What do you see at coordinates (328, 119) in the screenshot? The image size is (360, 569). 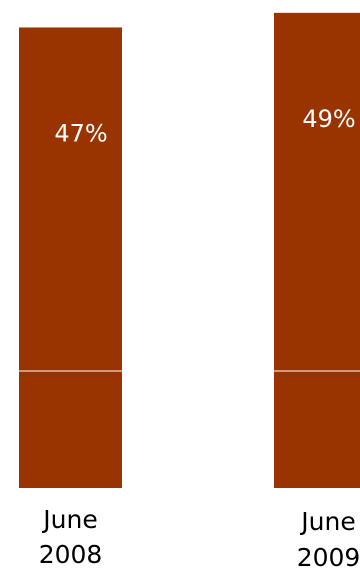 I see `data-label: 49%` at bounding box center [328, 119].